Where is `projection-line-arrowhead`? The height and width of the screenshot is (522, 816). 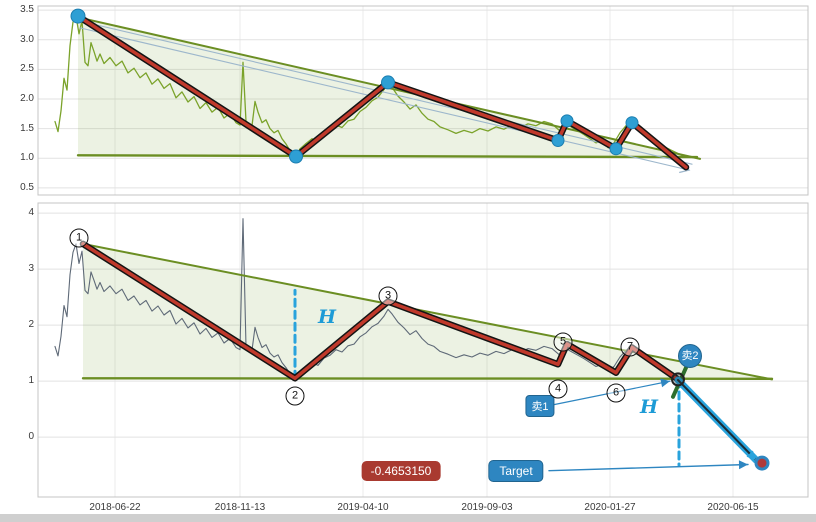 projection-line-arrowhead is located at coordinates (751, 455).